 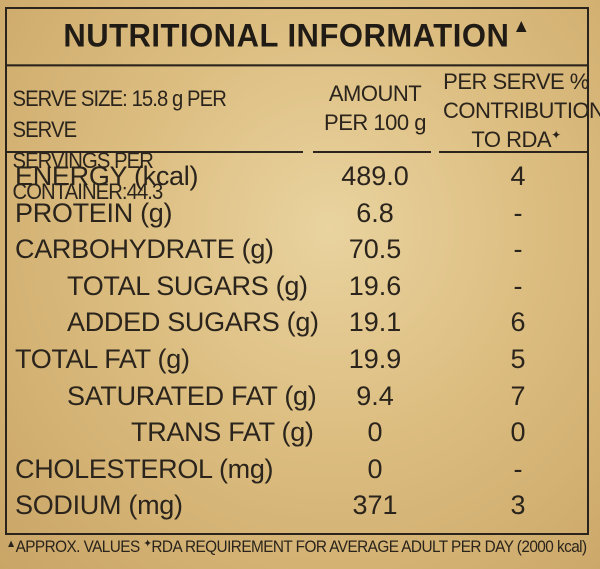 What do you see at coordinates (99, 505) in the screenshot?
I see `nutrient-name: SODIUM (mg)` at bounding box center [99, 505].